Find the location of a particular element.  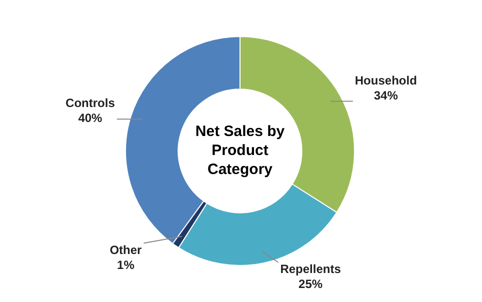

slice-label: Repellents is located at coordinates (311, 269).